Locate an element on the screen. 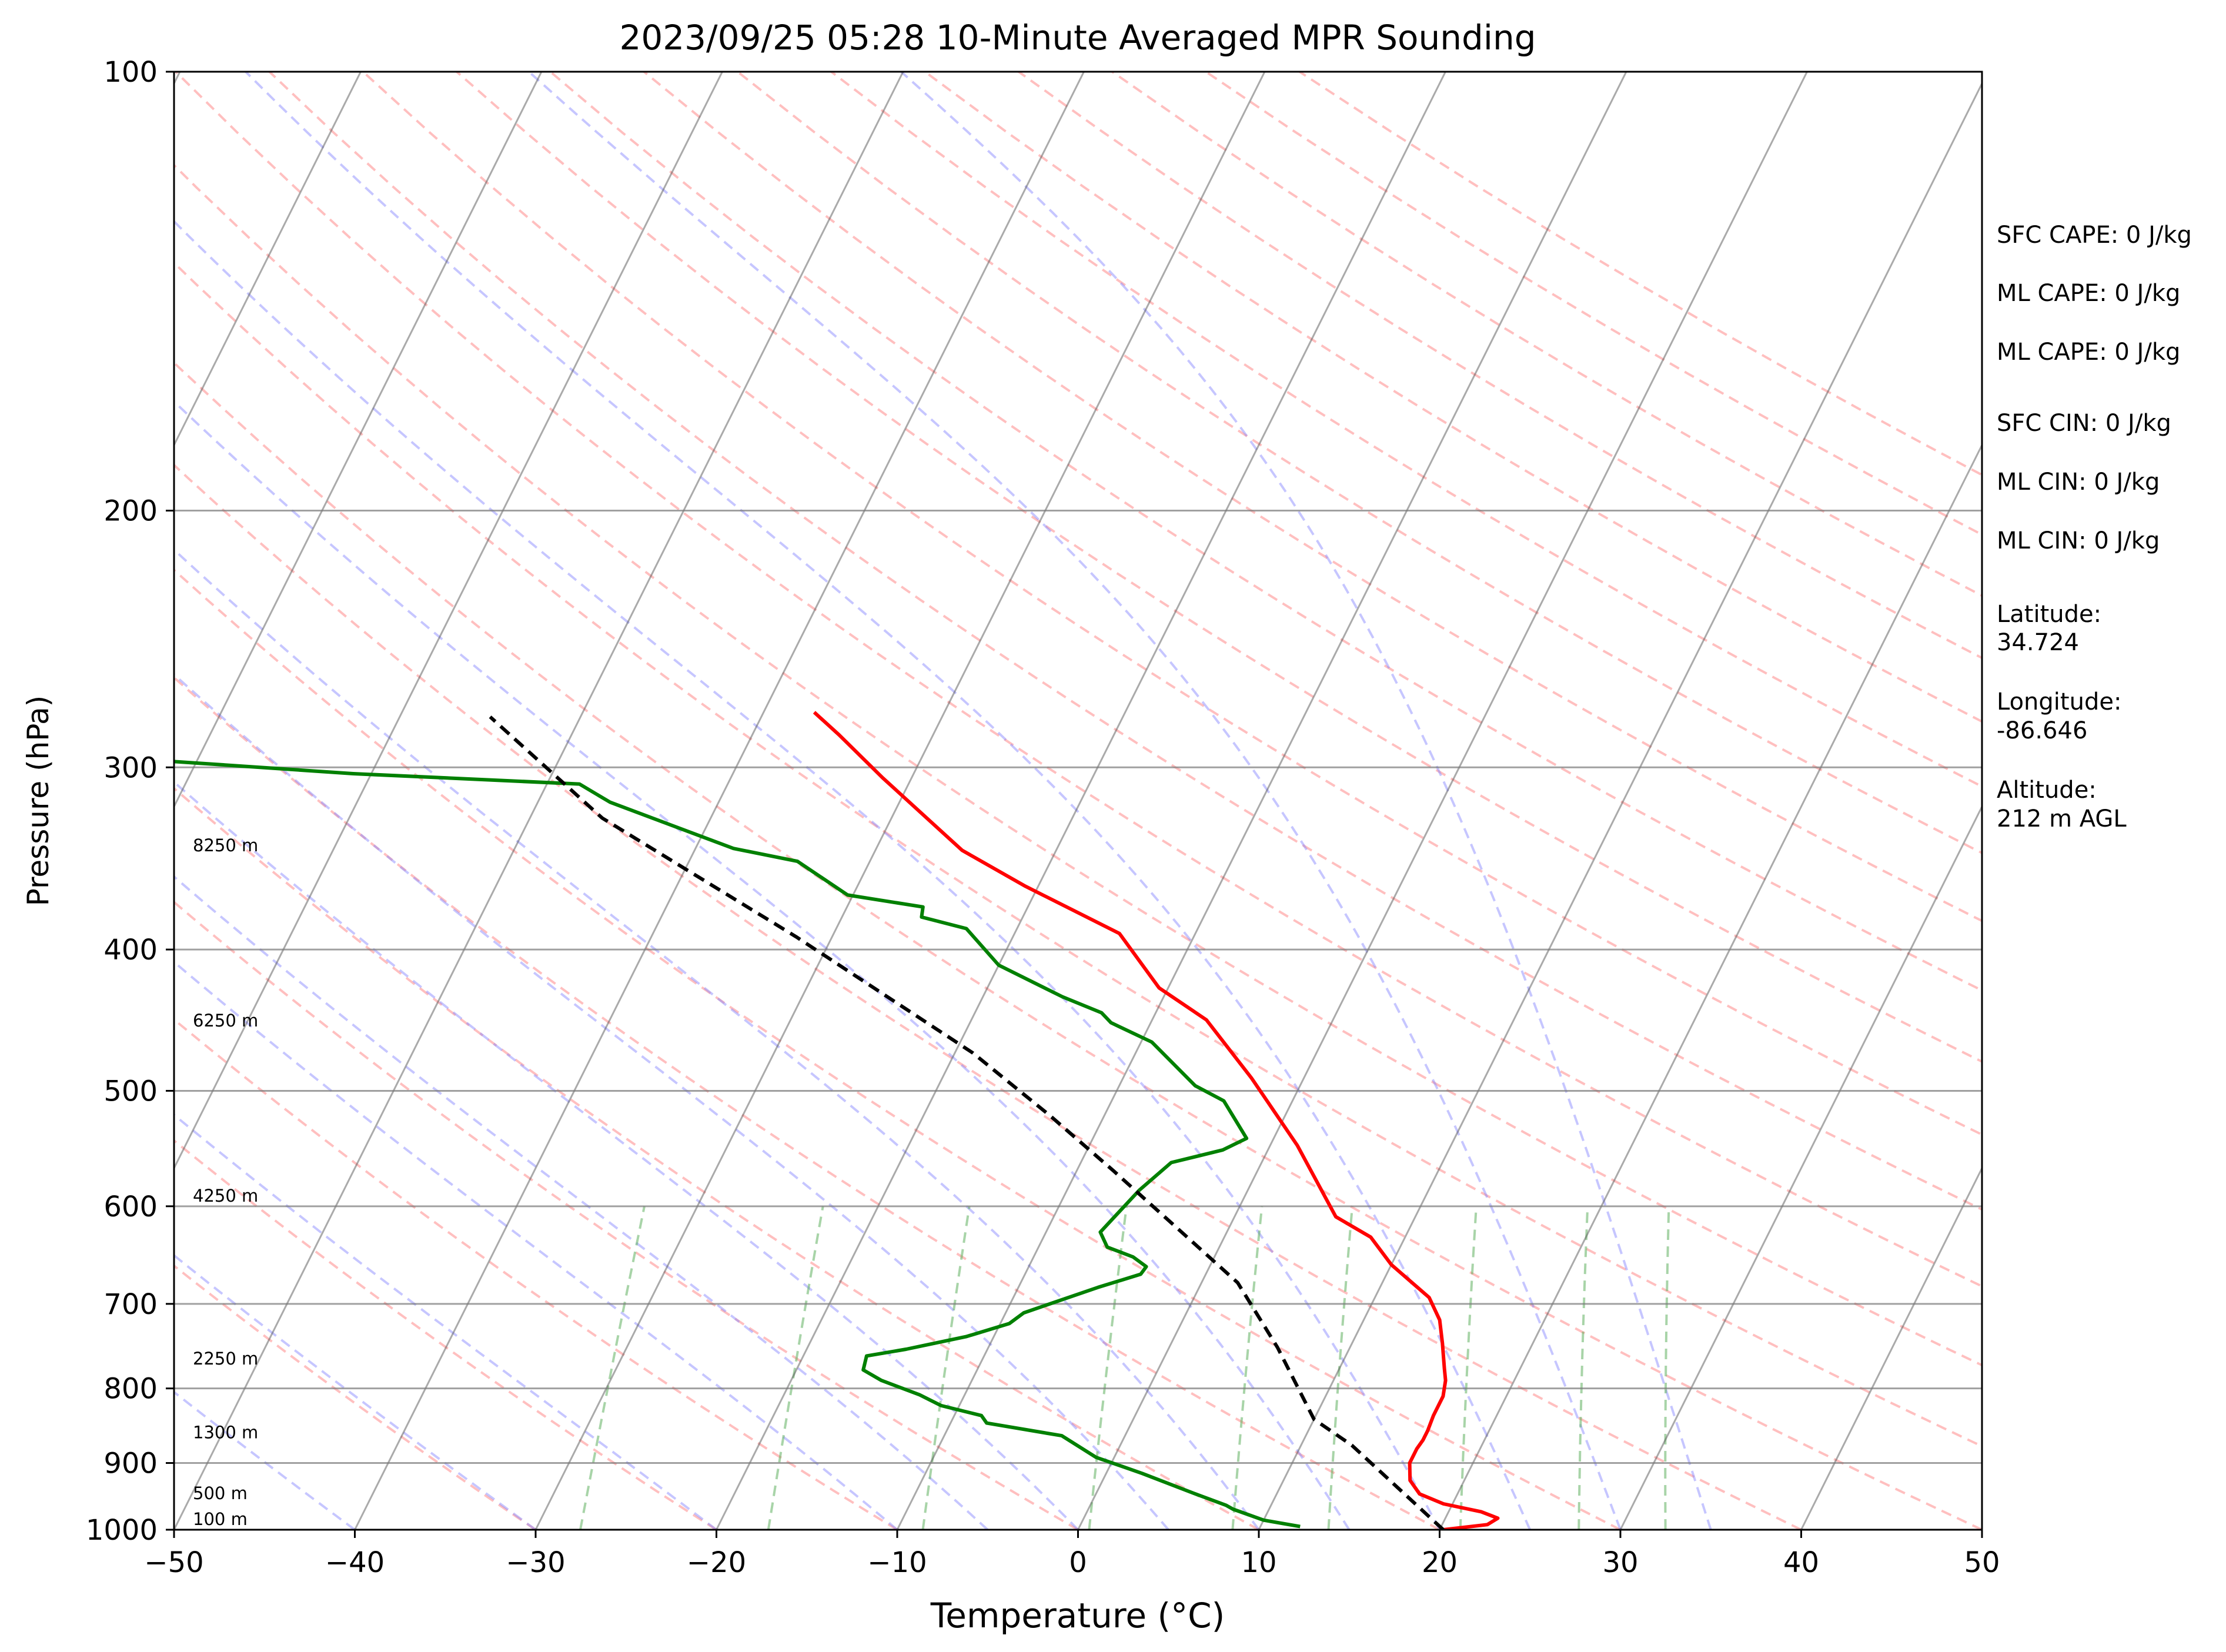 This screenshot has height=1652, width=2226. altitude-label: Altitude: is located at coordinates (2047, 791).